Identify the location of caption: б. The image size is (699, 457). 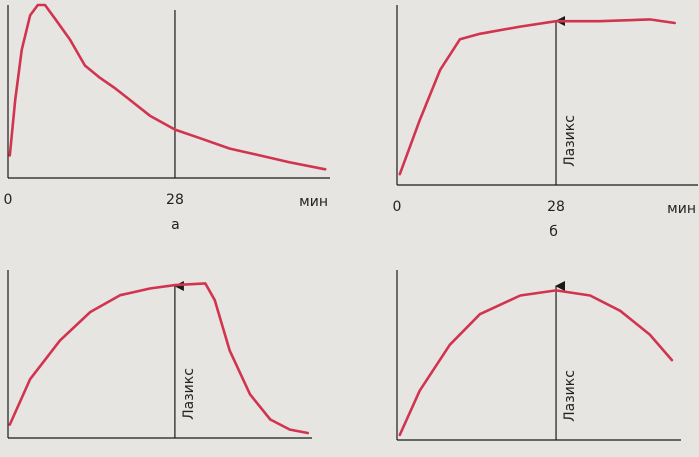
(553, 232).